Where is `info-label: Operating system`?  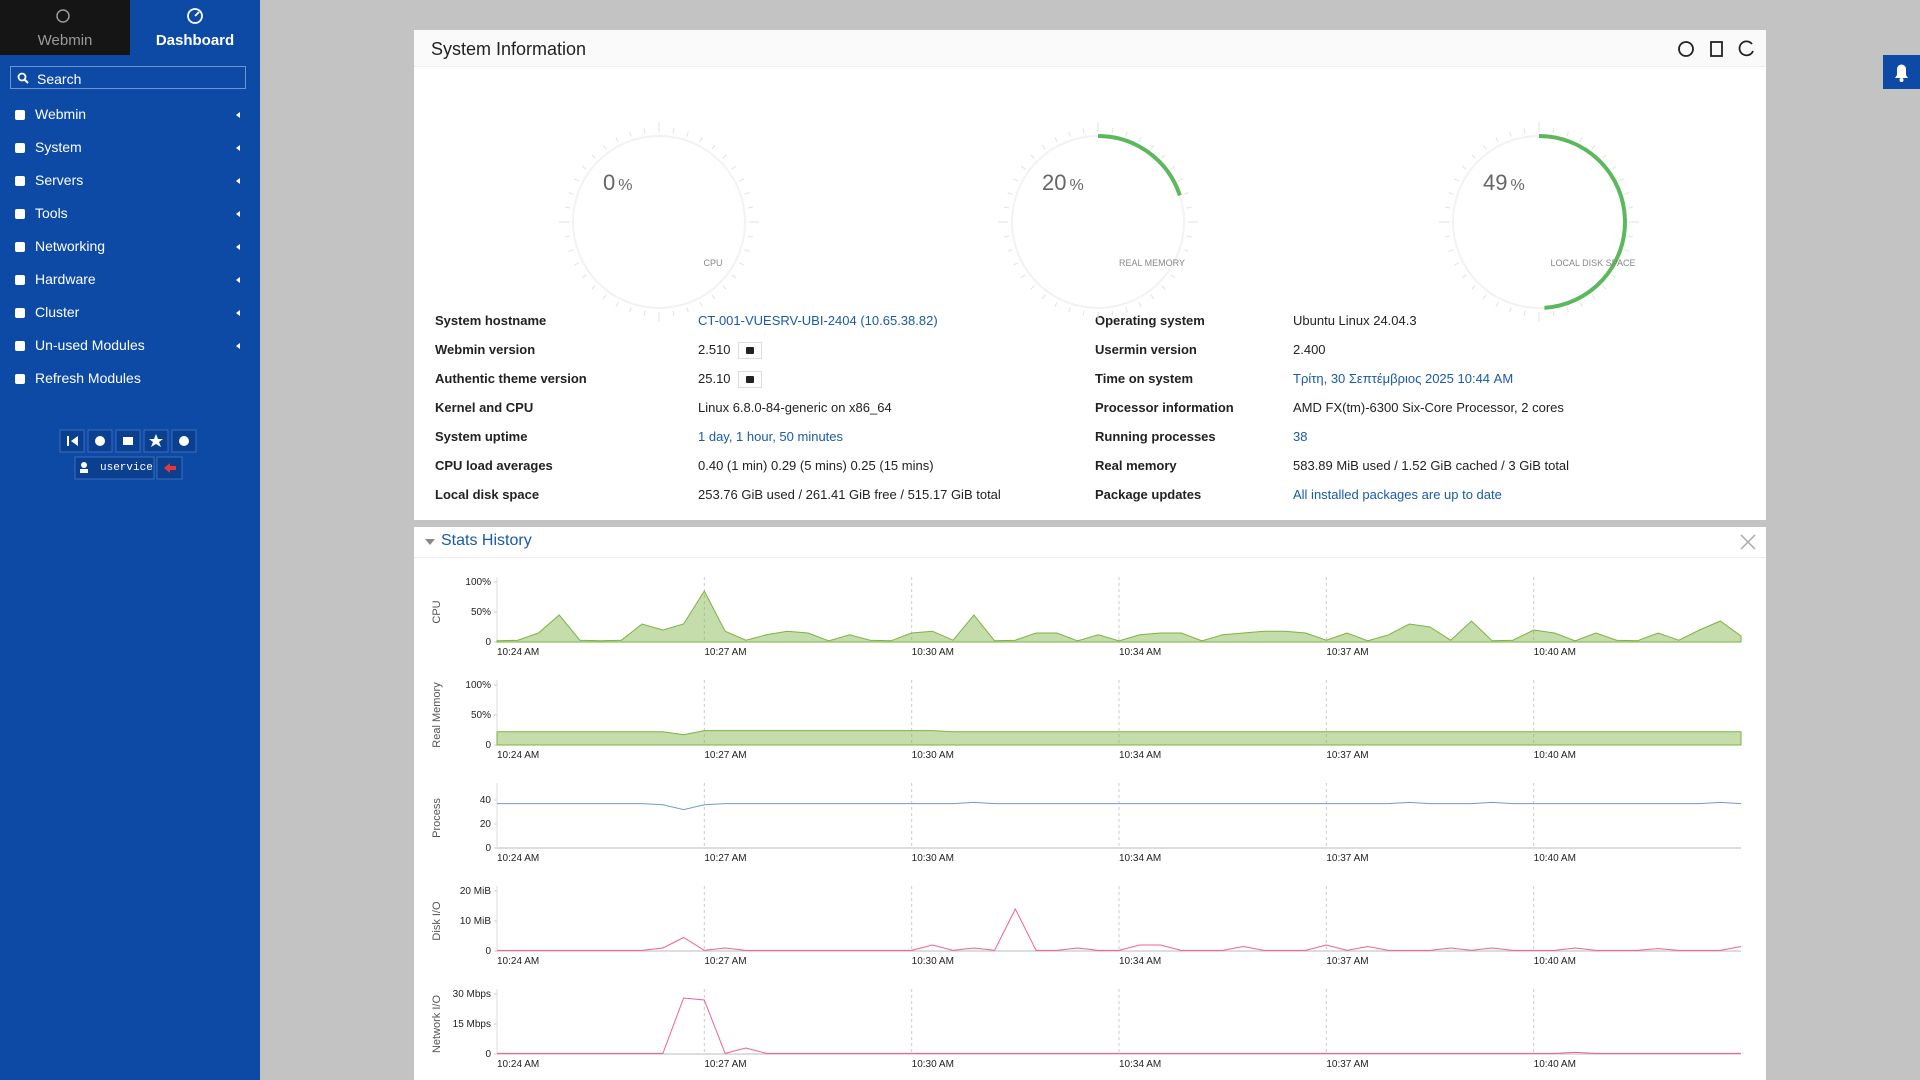
info-label: Operating system is located at coordinates (1150, 320).